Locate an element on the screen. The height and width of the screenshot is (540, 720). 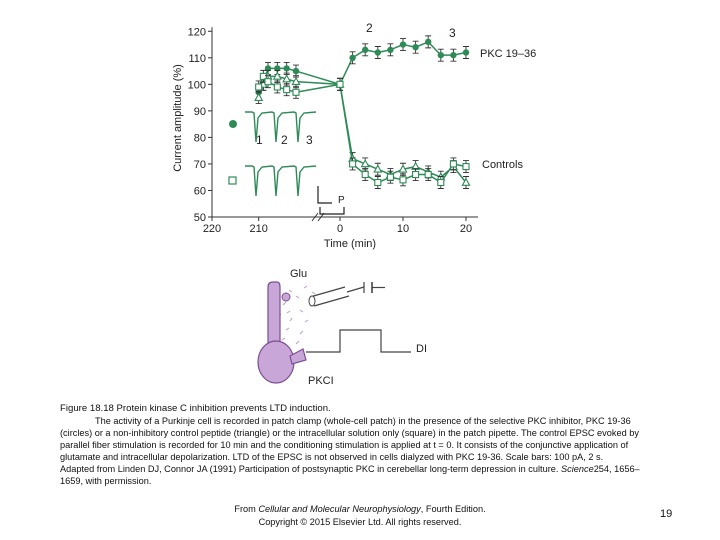
pairing-label: P is located at coordinates (341, 200).